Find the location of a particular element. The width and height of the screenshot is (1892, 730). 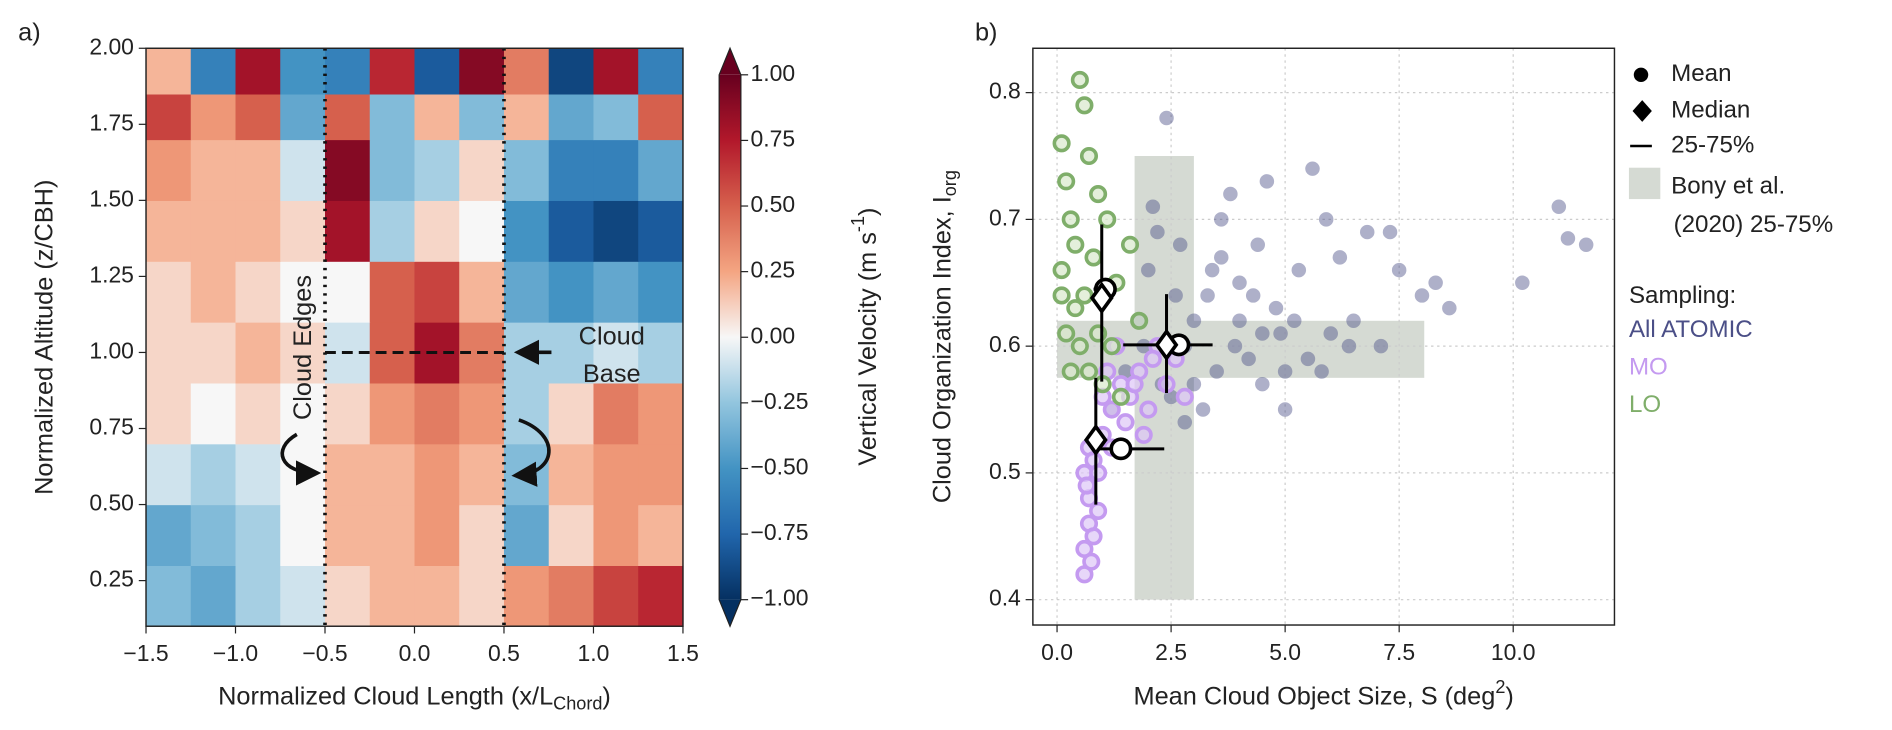

y-tick-label: 0.8 is located at coordinates (1005, 91).